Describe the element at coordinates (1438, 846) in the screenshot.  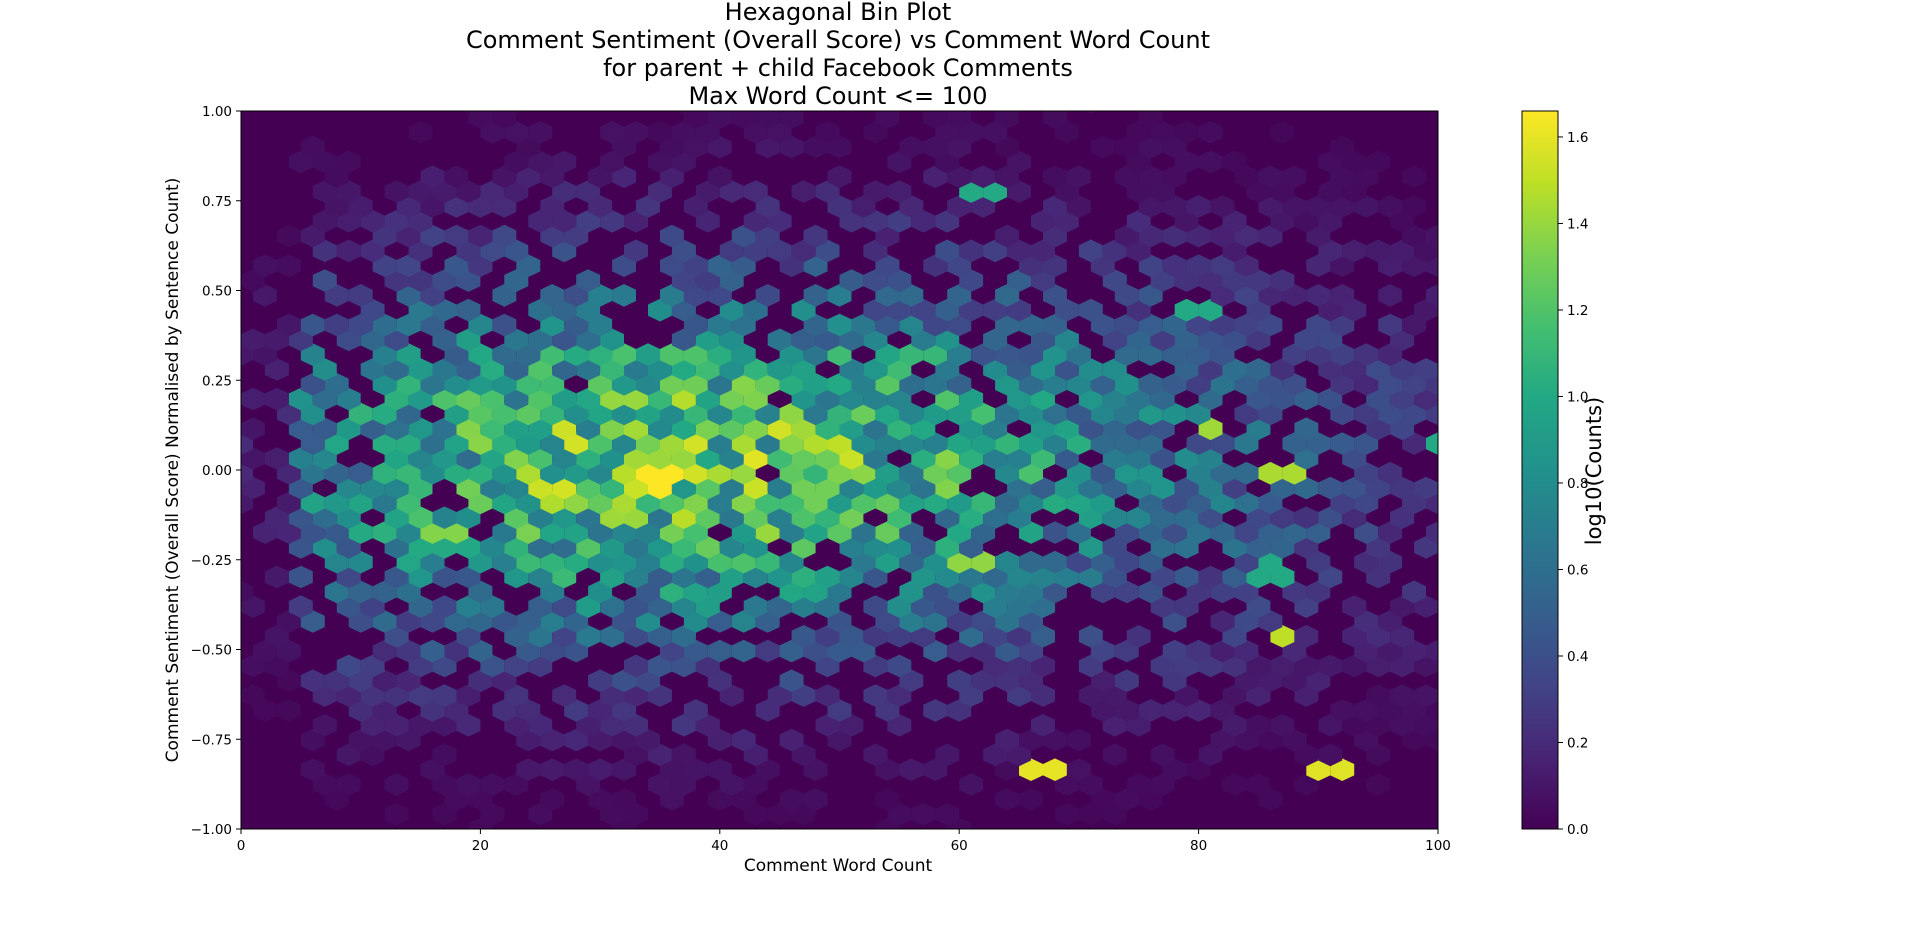
I see `x-tick-label: 100` at that location.